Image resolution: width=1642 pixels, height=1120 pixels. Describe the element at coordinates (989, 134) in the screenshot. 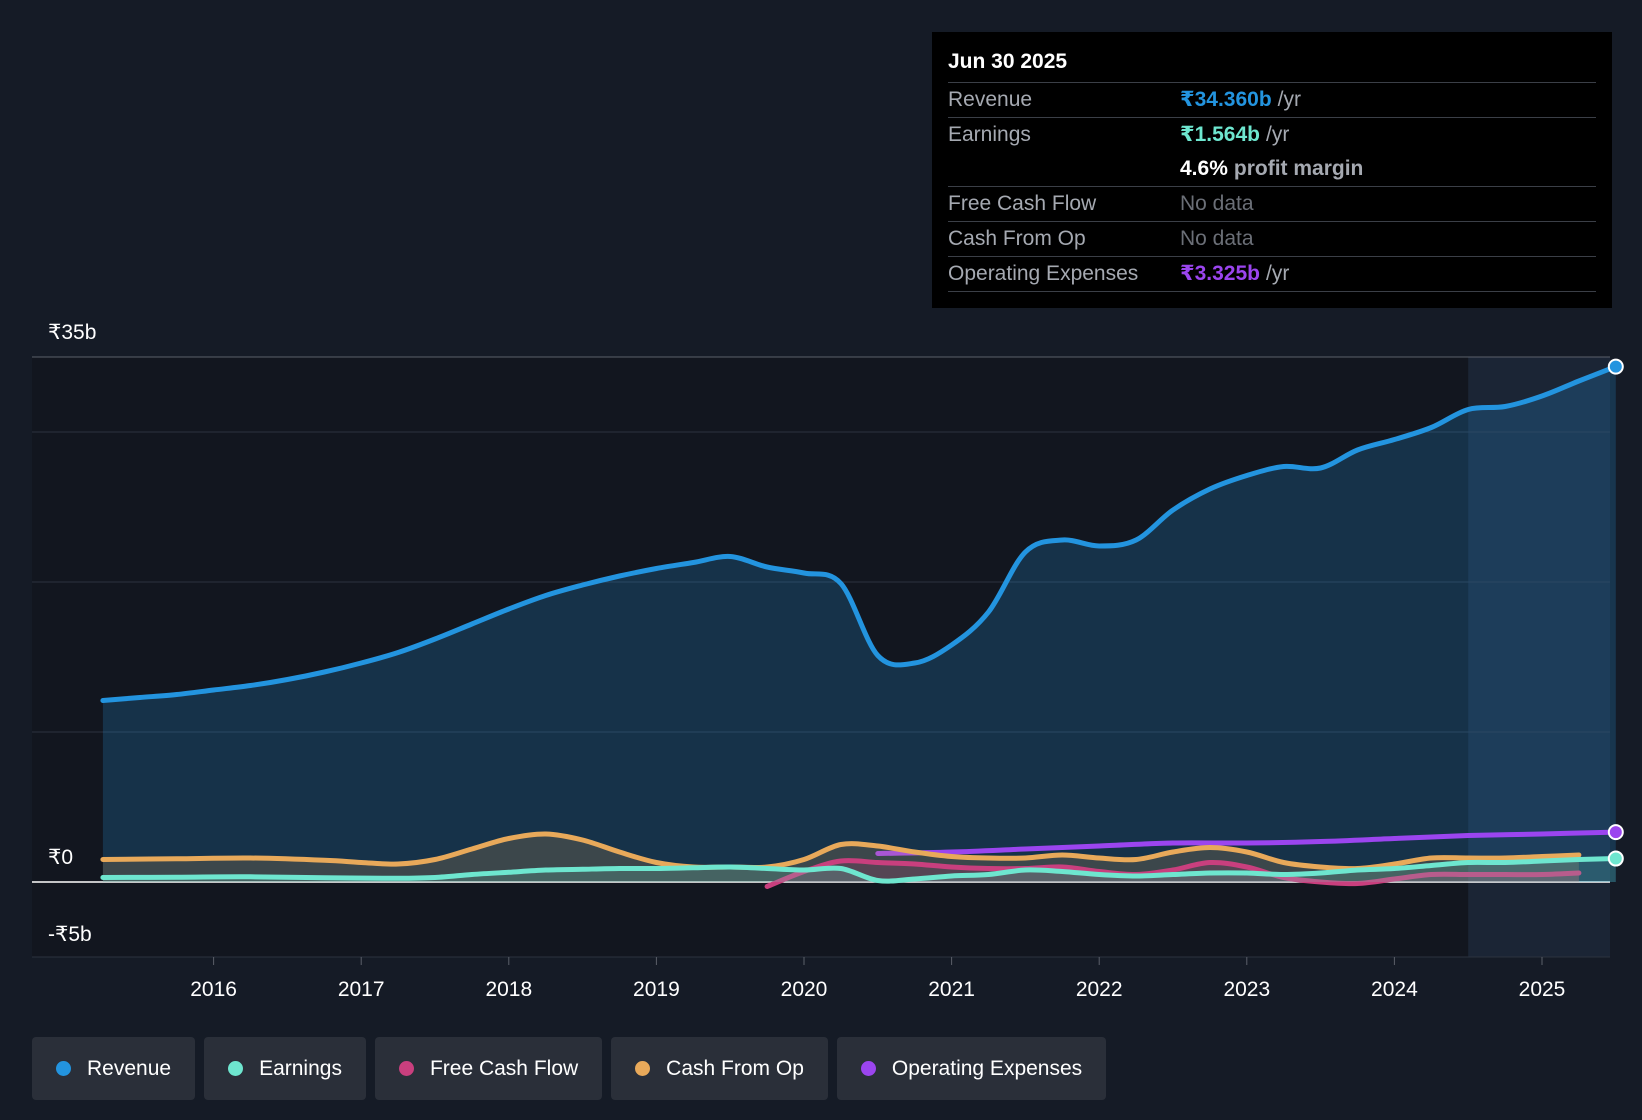

I see `tooltip-label: Earnings` at that location.